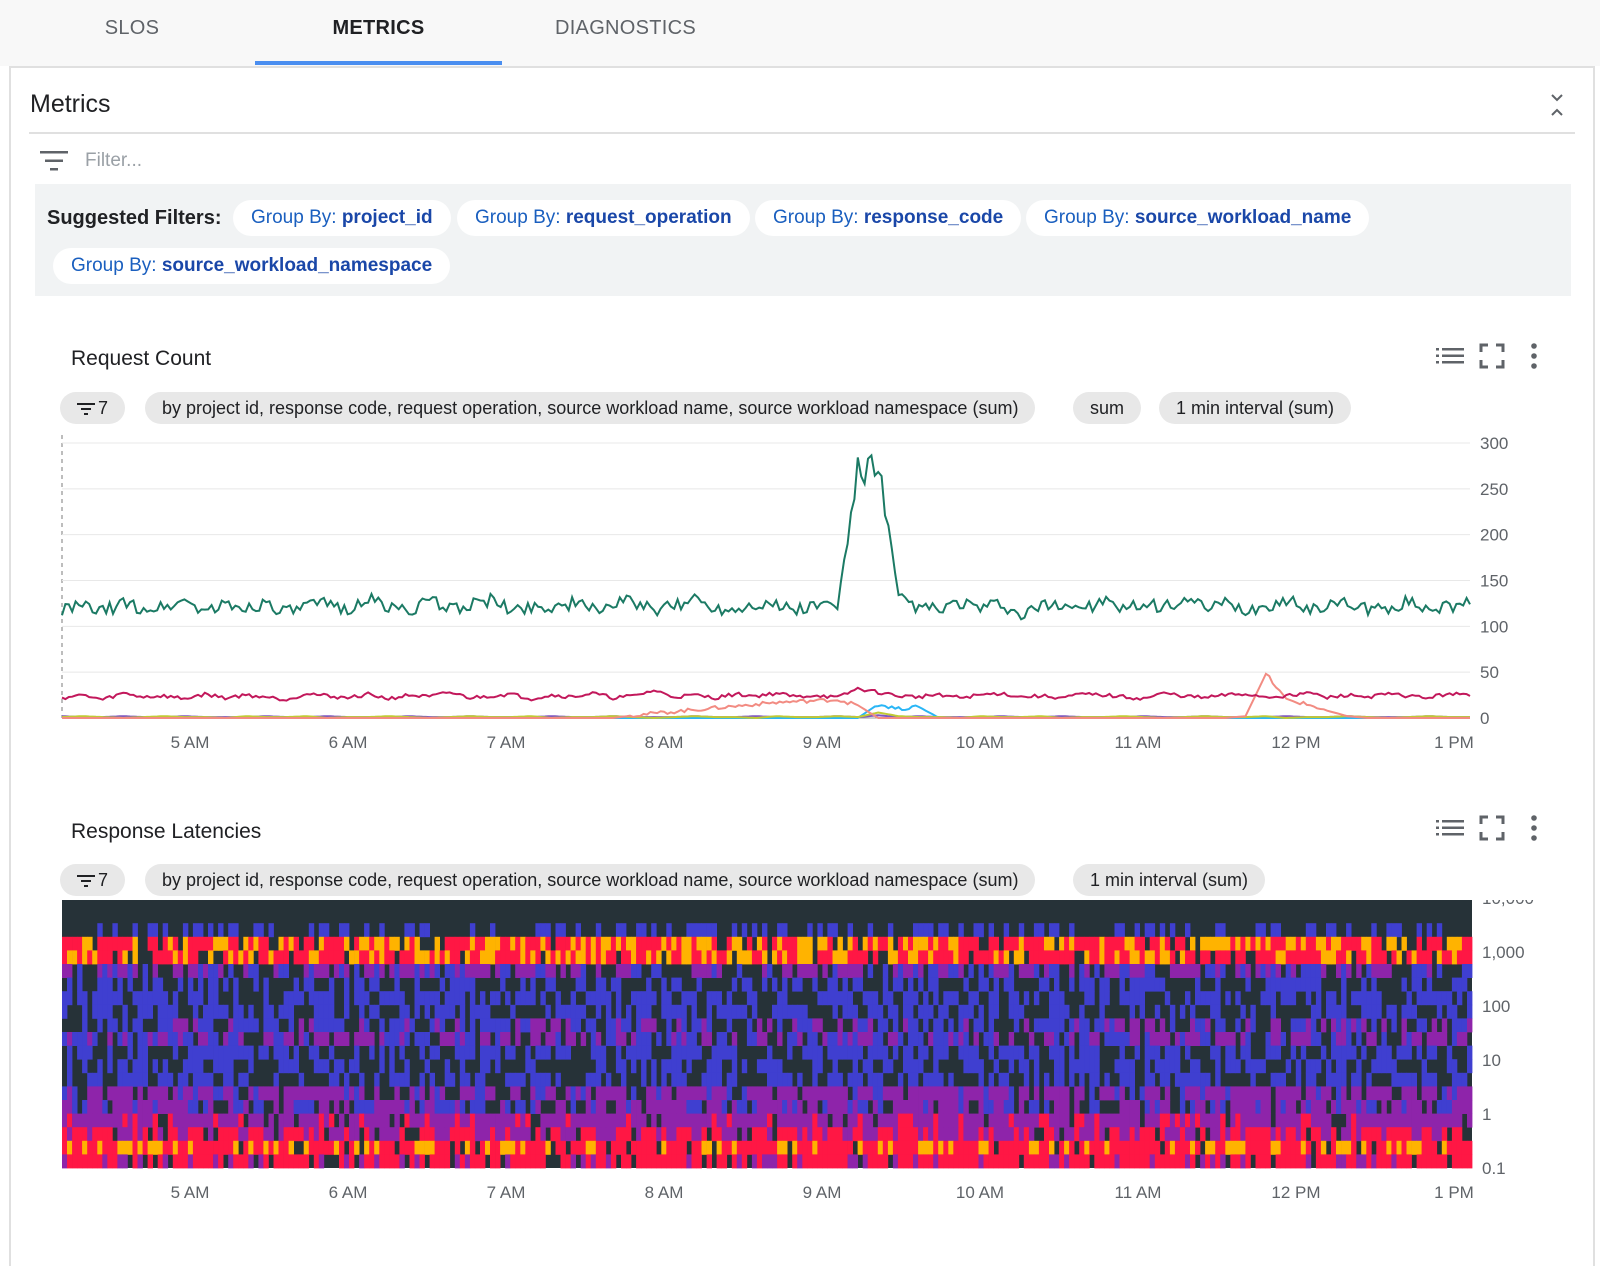  I want to click on aggregation-pill: sum, so click(1107, 408).